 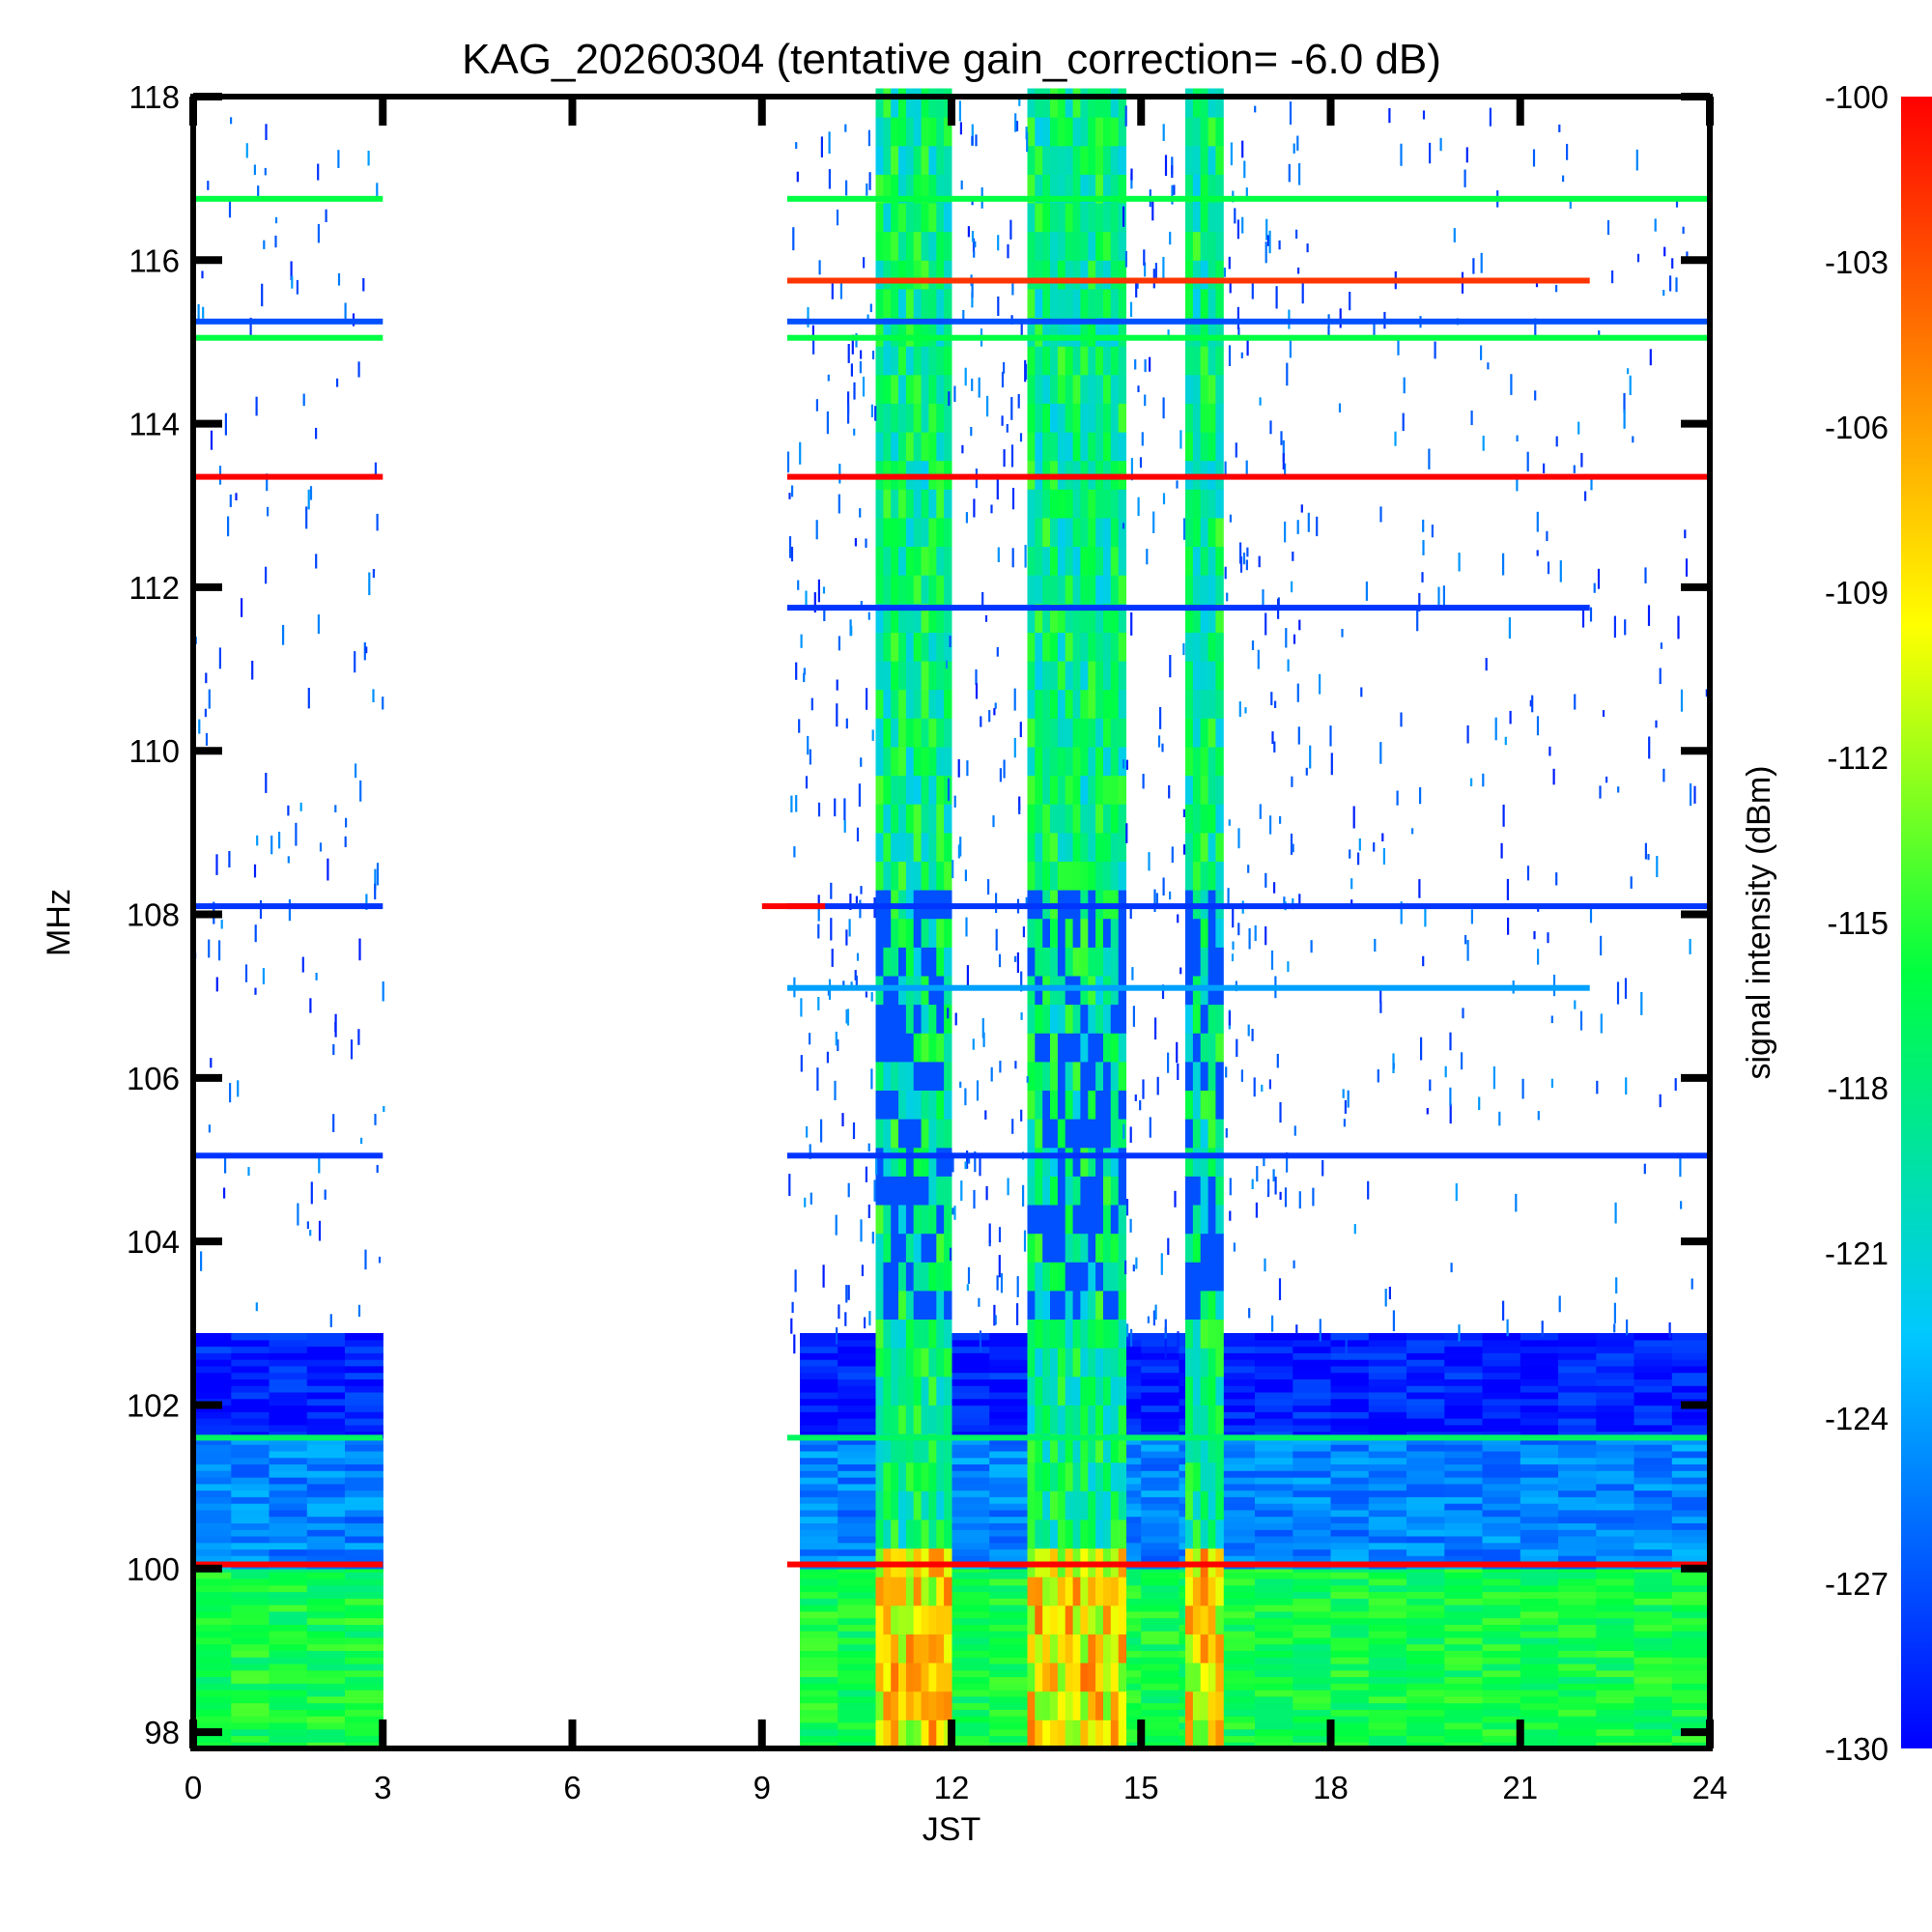 What do you see at coordinates (1520, 1787) in the screenshot?
I see `x-tick-label: 21` at bounding box center [1520, 1787].